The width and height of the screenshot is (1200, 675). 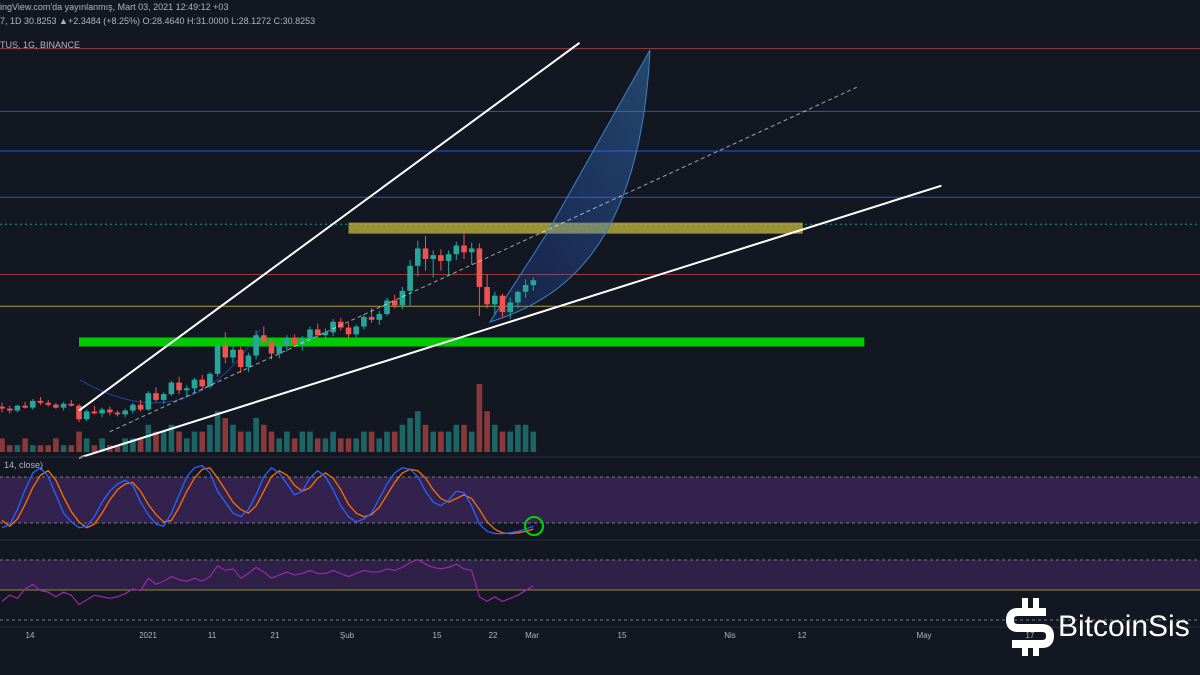 I want to click on brand-watermark: BitcoinSis, so click(x=1098, y=627).